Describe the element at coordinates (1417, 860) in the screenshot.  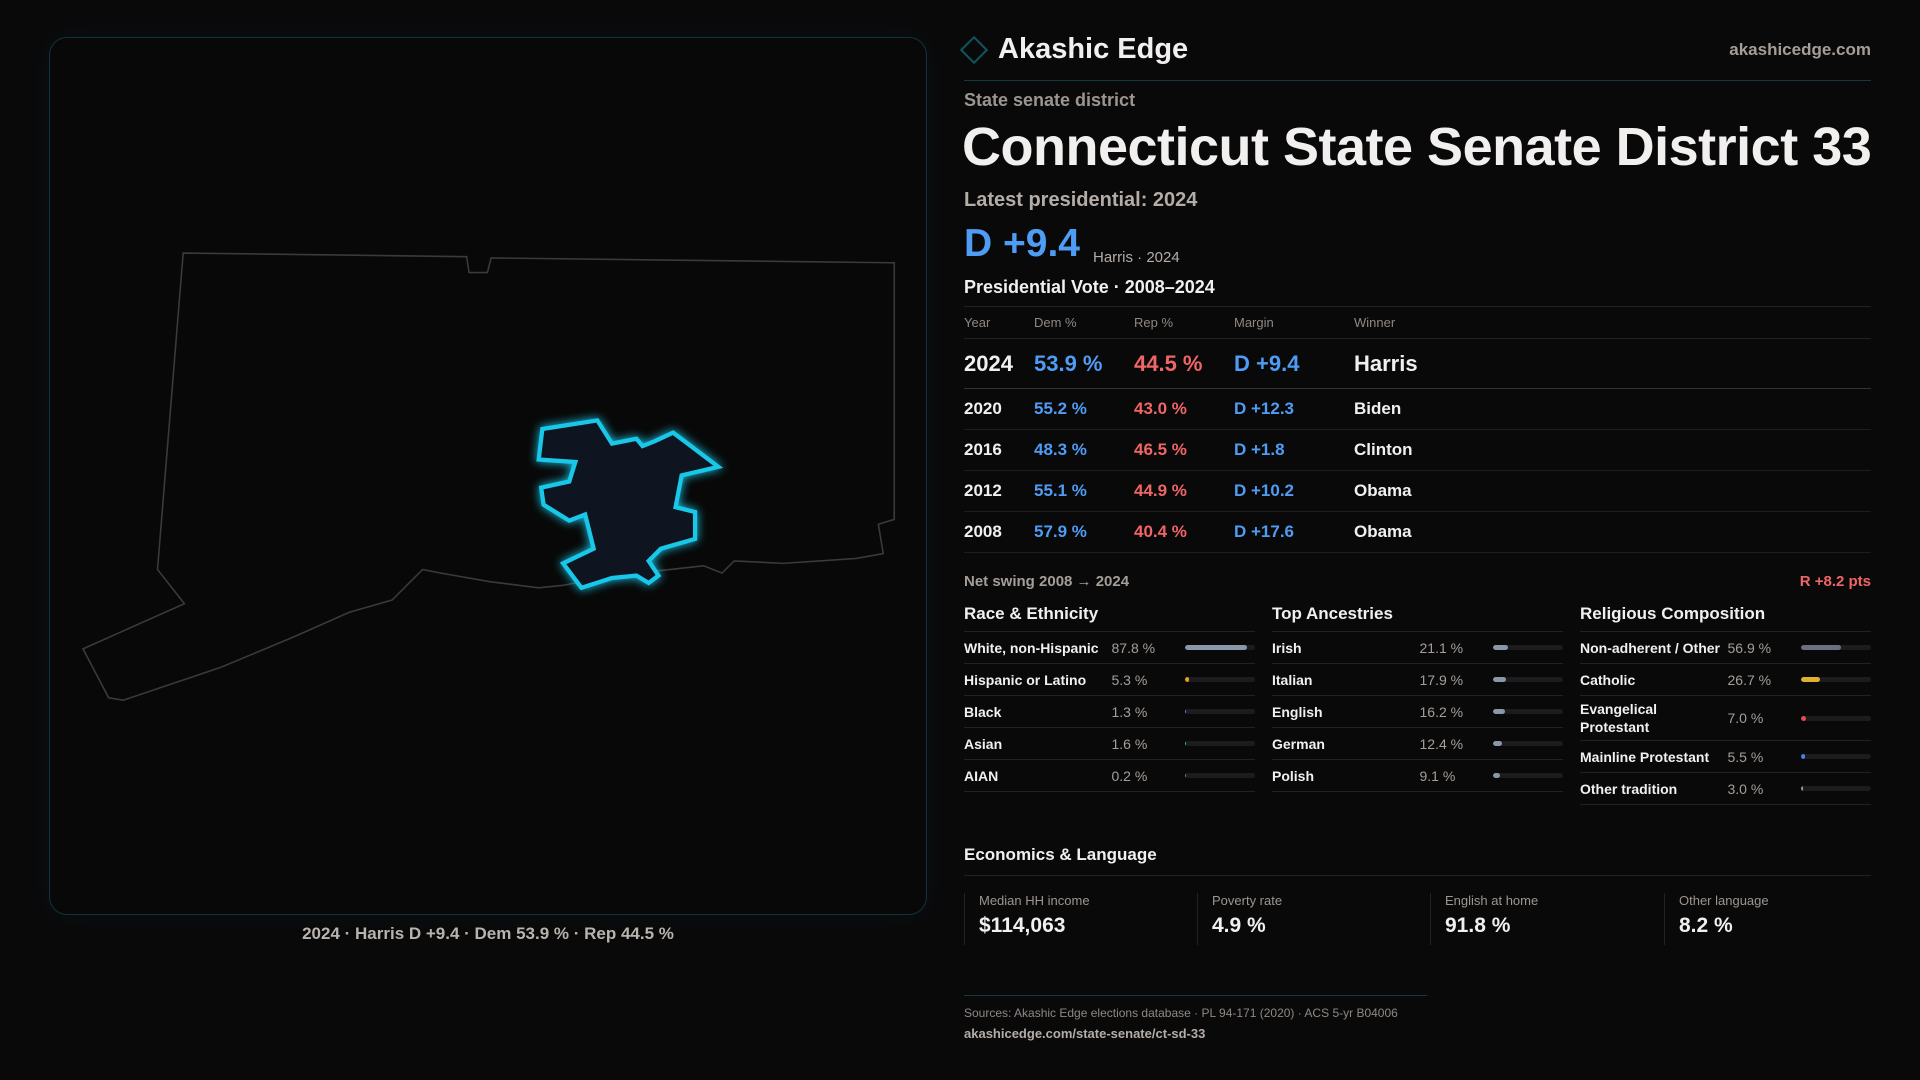
I see `econ-title: Economics & Language` at that location.